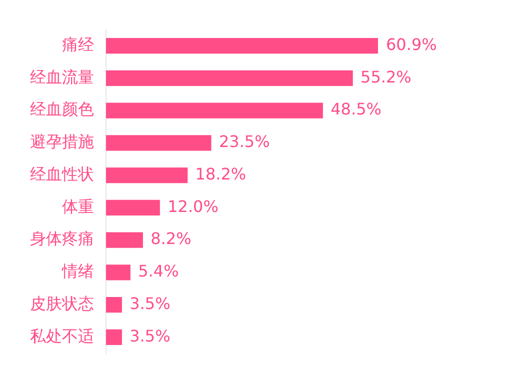  Describe the element at coordinates (78, 206) in the screenshot. I see `y-tick-label: 体重` at that location.